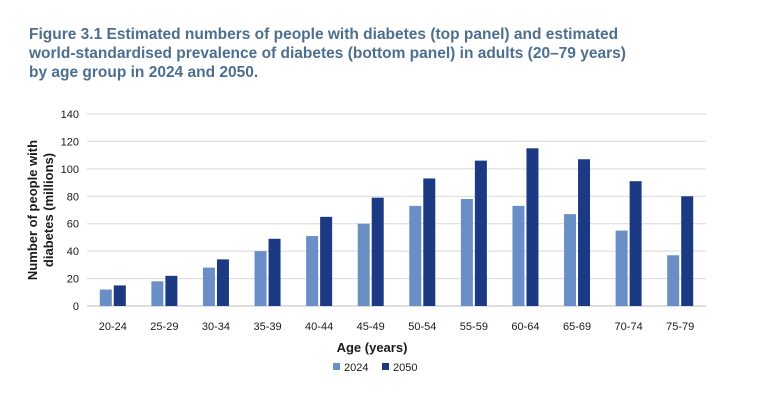  What do you see at coordinates (73, 280) in the screenshot?
I see `y-tick-label: 20` at bounding box center [73, 280].